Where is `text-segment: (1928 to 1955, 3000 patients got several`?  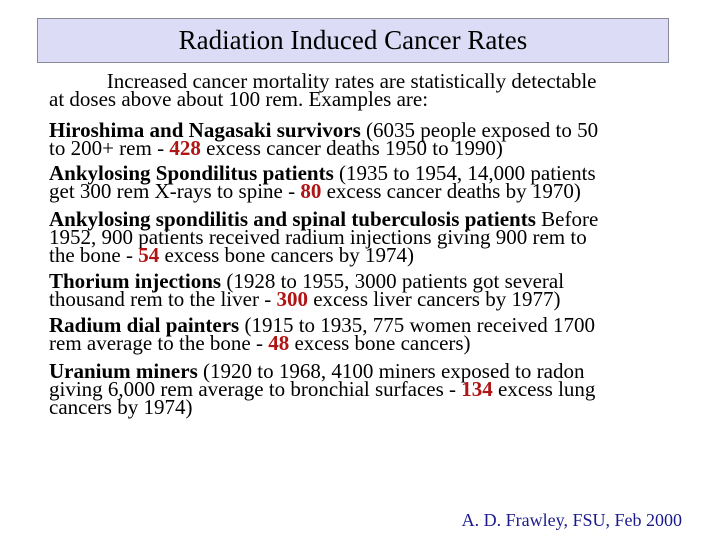
text-segment: (1928 to 1955, 3000 patients got several is located at coordinates (393, 281).